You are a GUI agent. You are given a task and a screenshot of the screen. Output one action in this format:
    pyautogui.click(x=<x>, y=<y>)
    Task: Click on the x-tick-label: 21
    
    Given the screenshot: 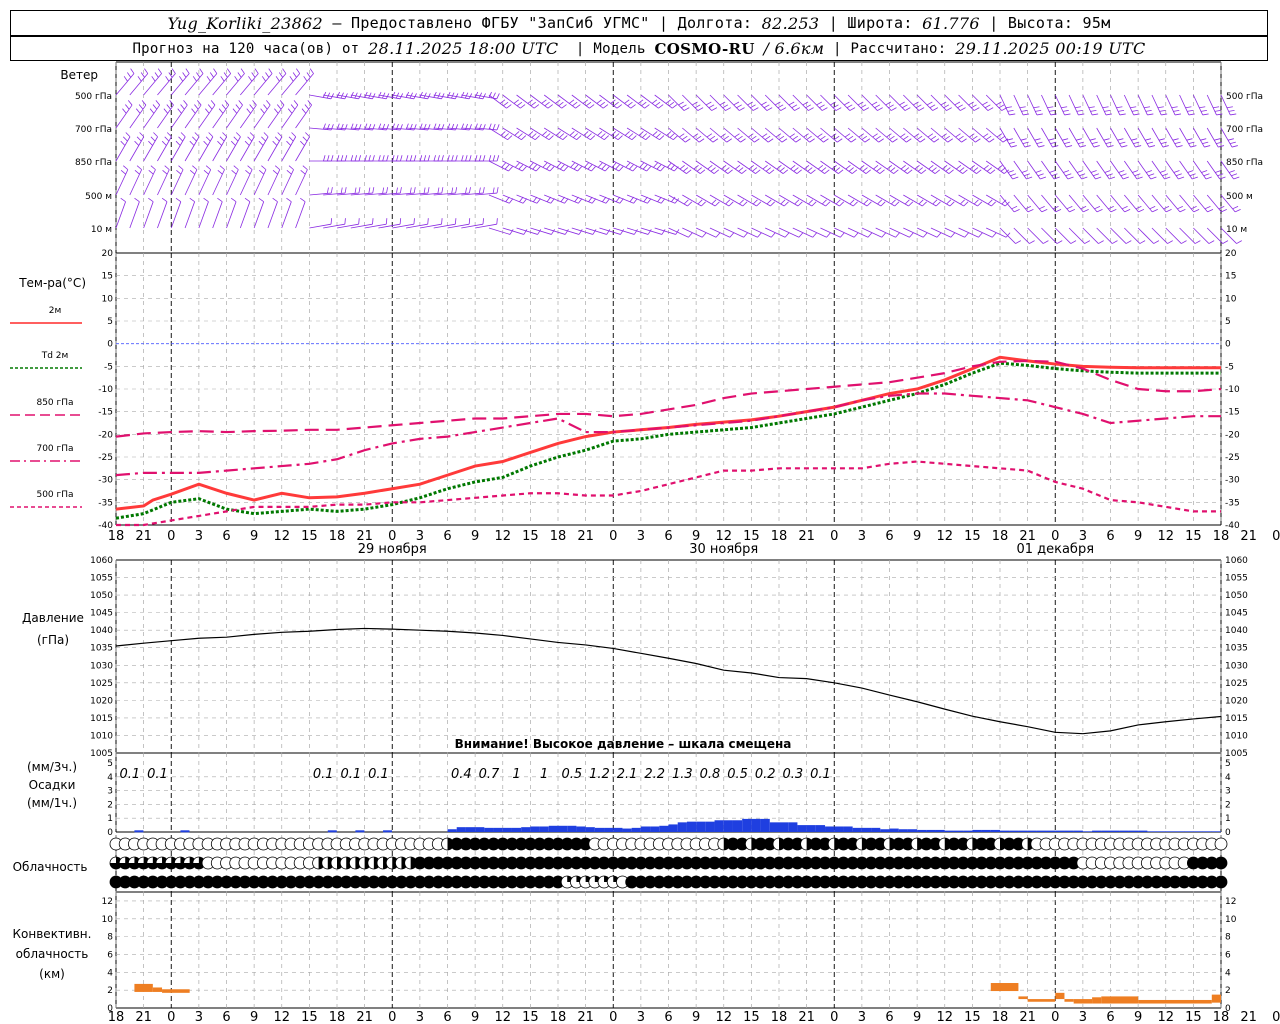 What is the action you would take?
    pyautogui.click(x=143, y=1017)
    